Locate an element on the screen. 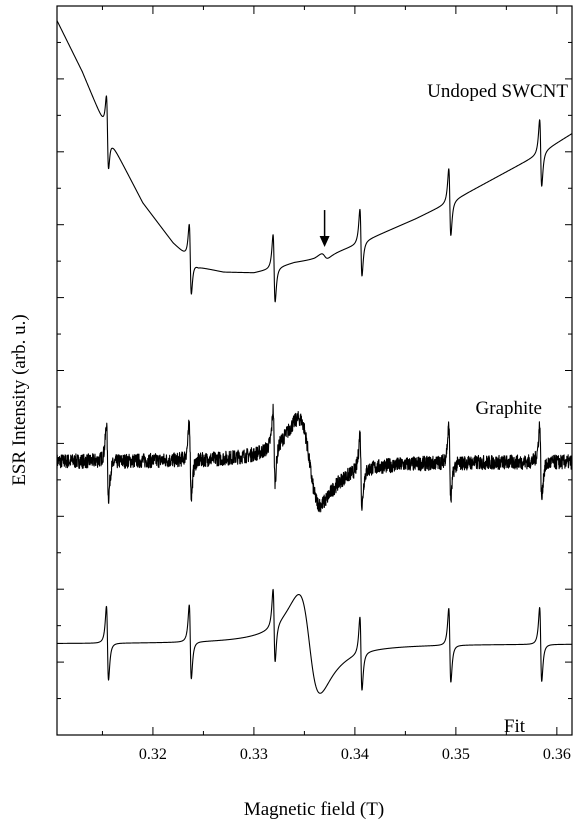 This screenshot has width=585, height=830. x-tick-label: 0.34 is located at coordinates (355, 754).